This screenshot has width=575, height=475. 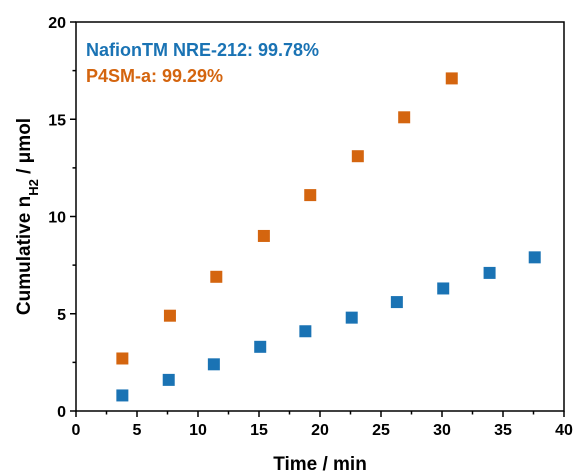 I want to click on y-tick-label: 5, so click(x=61, y=315).